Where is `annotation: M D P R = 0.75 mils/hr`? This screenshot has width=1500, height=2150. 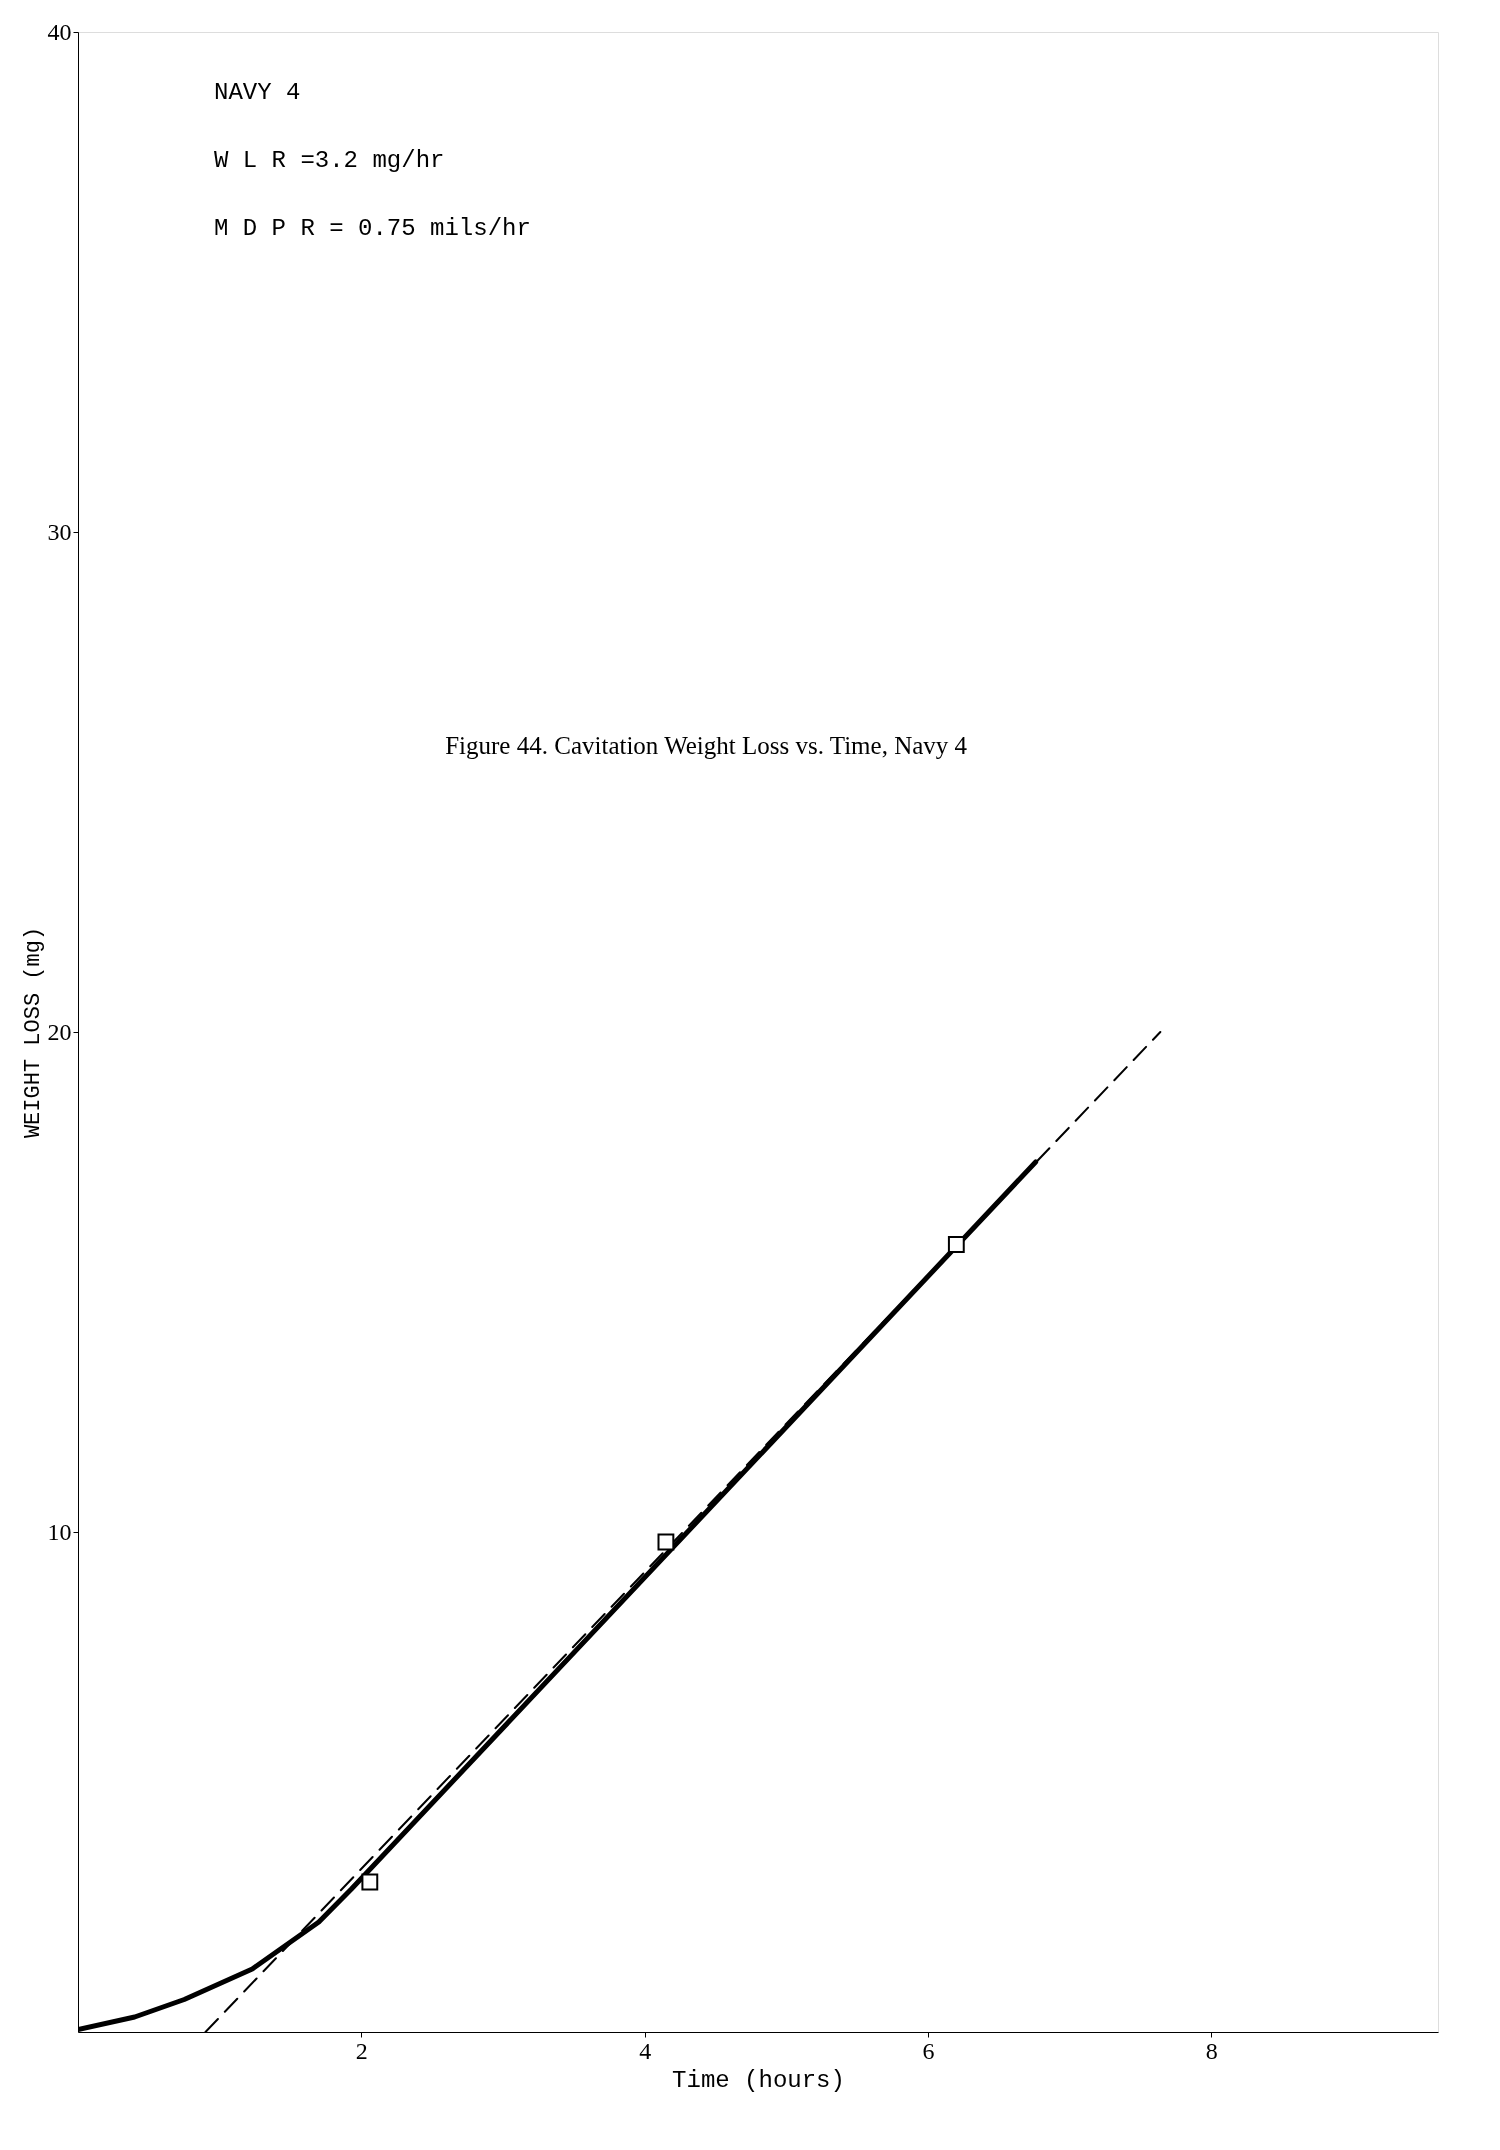 annotation: M D P R = 0.75 mils/hr is located at coordinates (372, 228).